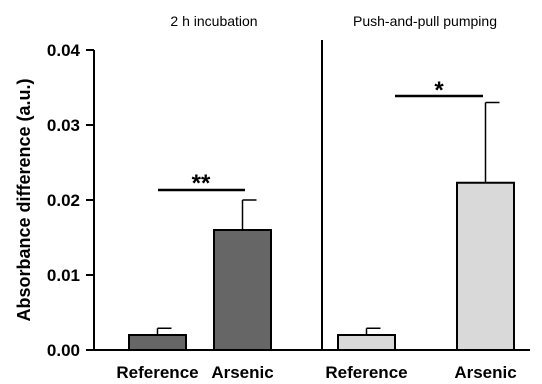 This screenshot has width=542, height=384. I want to click on panel-title: Push-and-pull pumping, so click(425, 21).